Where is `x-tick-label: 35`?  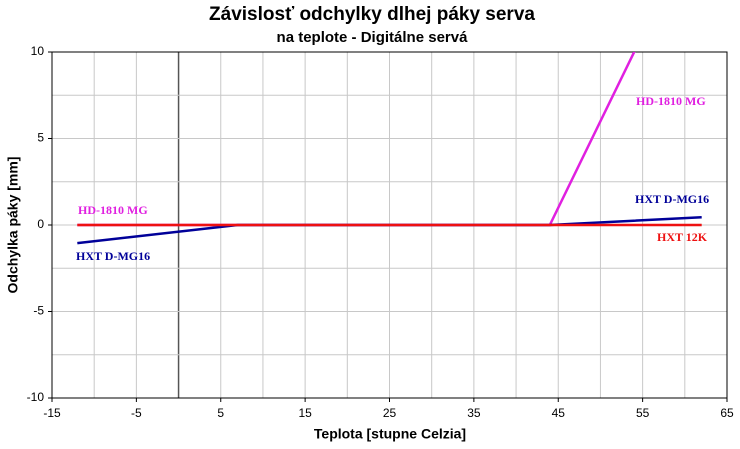
x-tick-label: 35 is located at coordinates (474, 413).